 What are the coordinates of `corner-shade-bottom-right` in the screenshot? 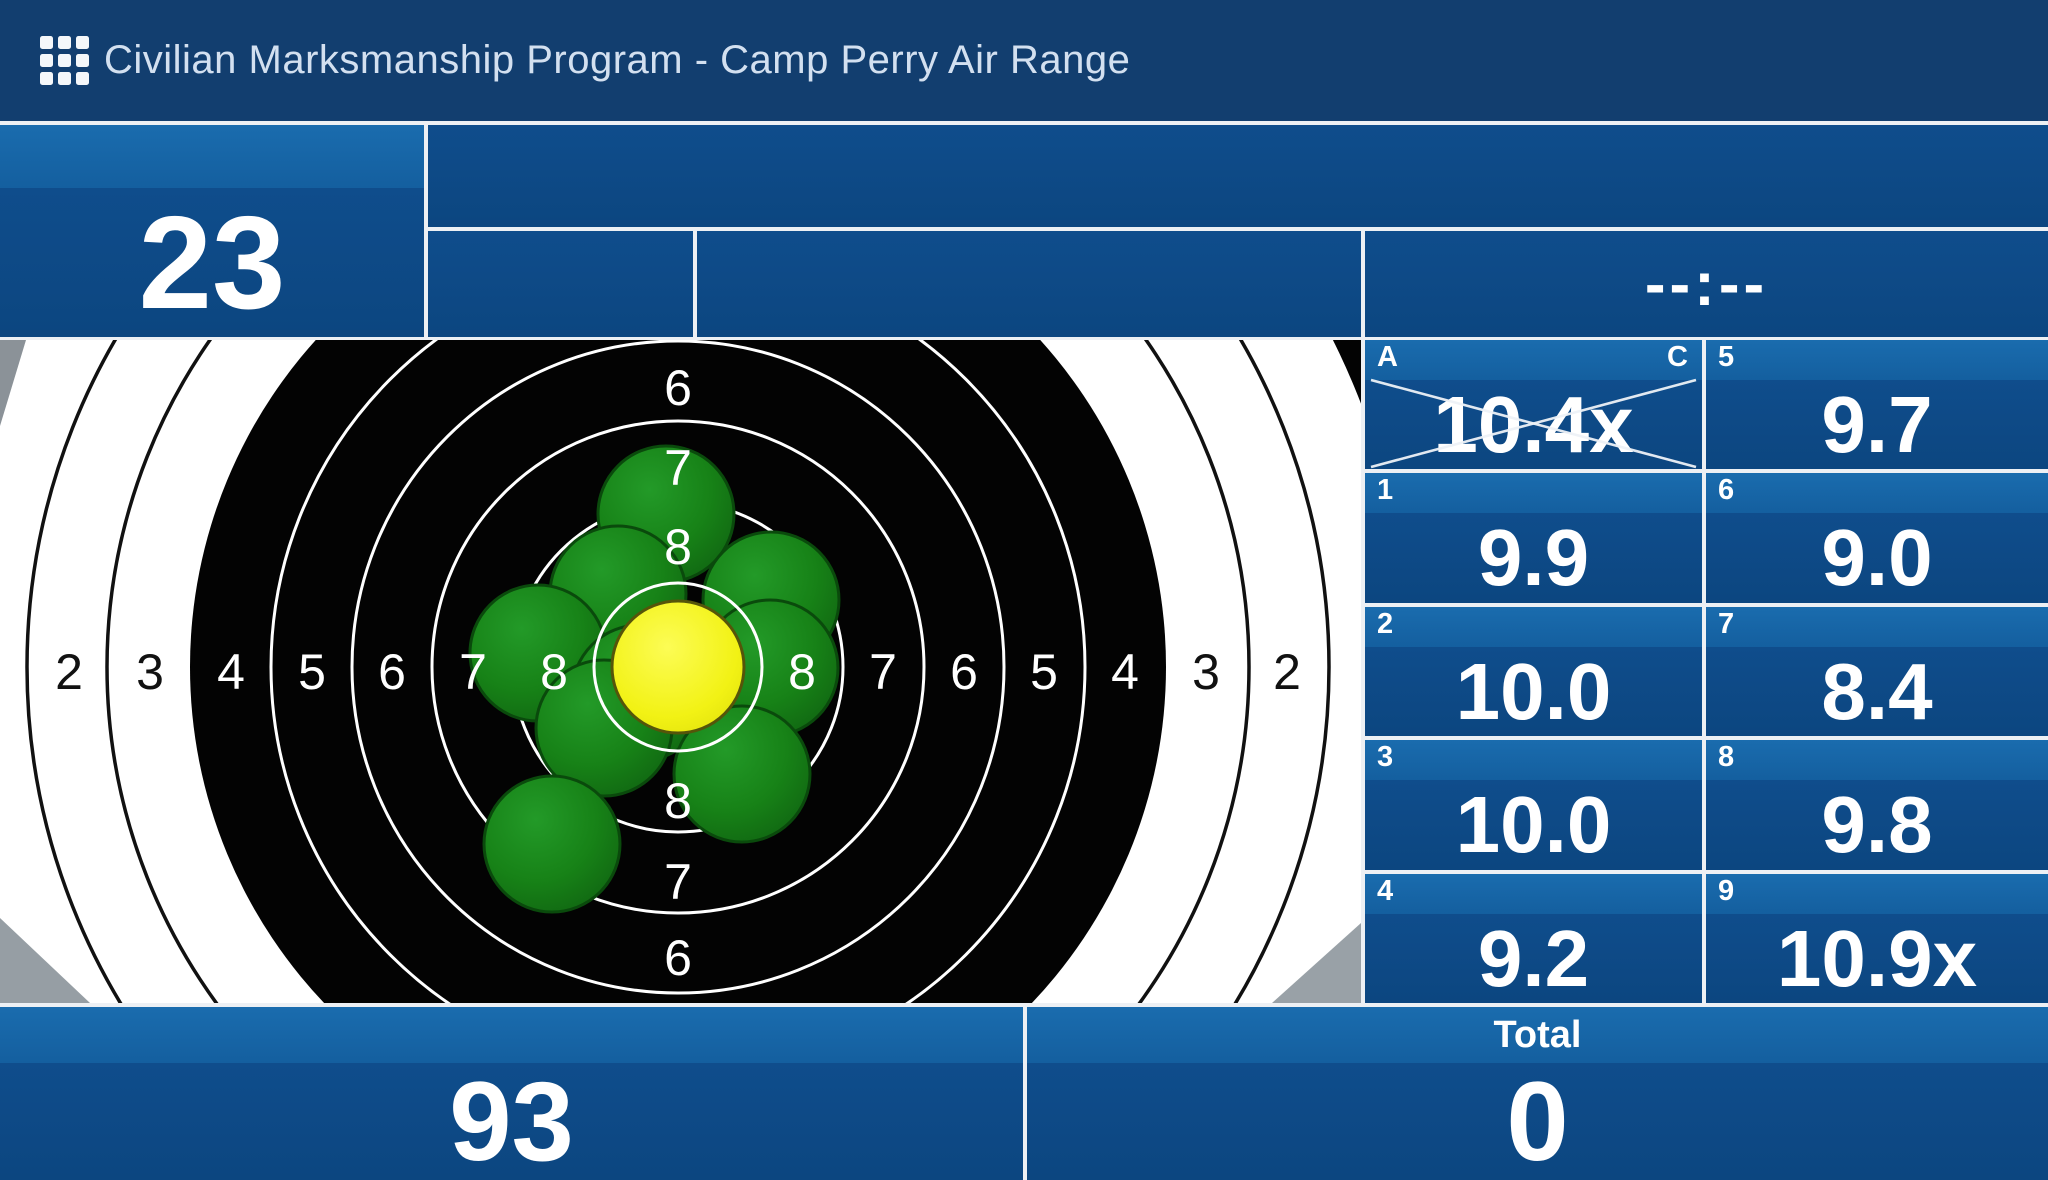 It's located at (1316, 963).